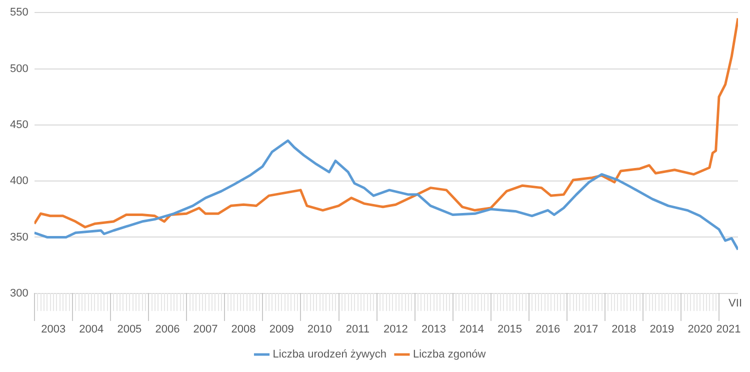 The height and width of the screenshot is (372, 750). What do you see at coordinates (19, 12) in the screenshot?
I see `y-tick-label: 550` at bounding box center [19, 12].